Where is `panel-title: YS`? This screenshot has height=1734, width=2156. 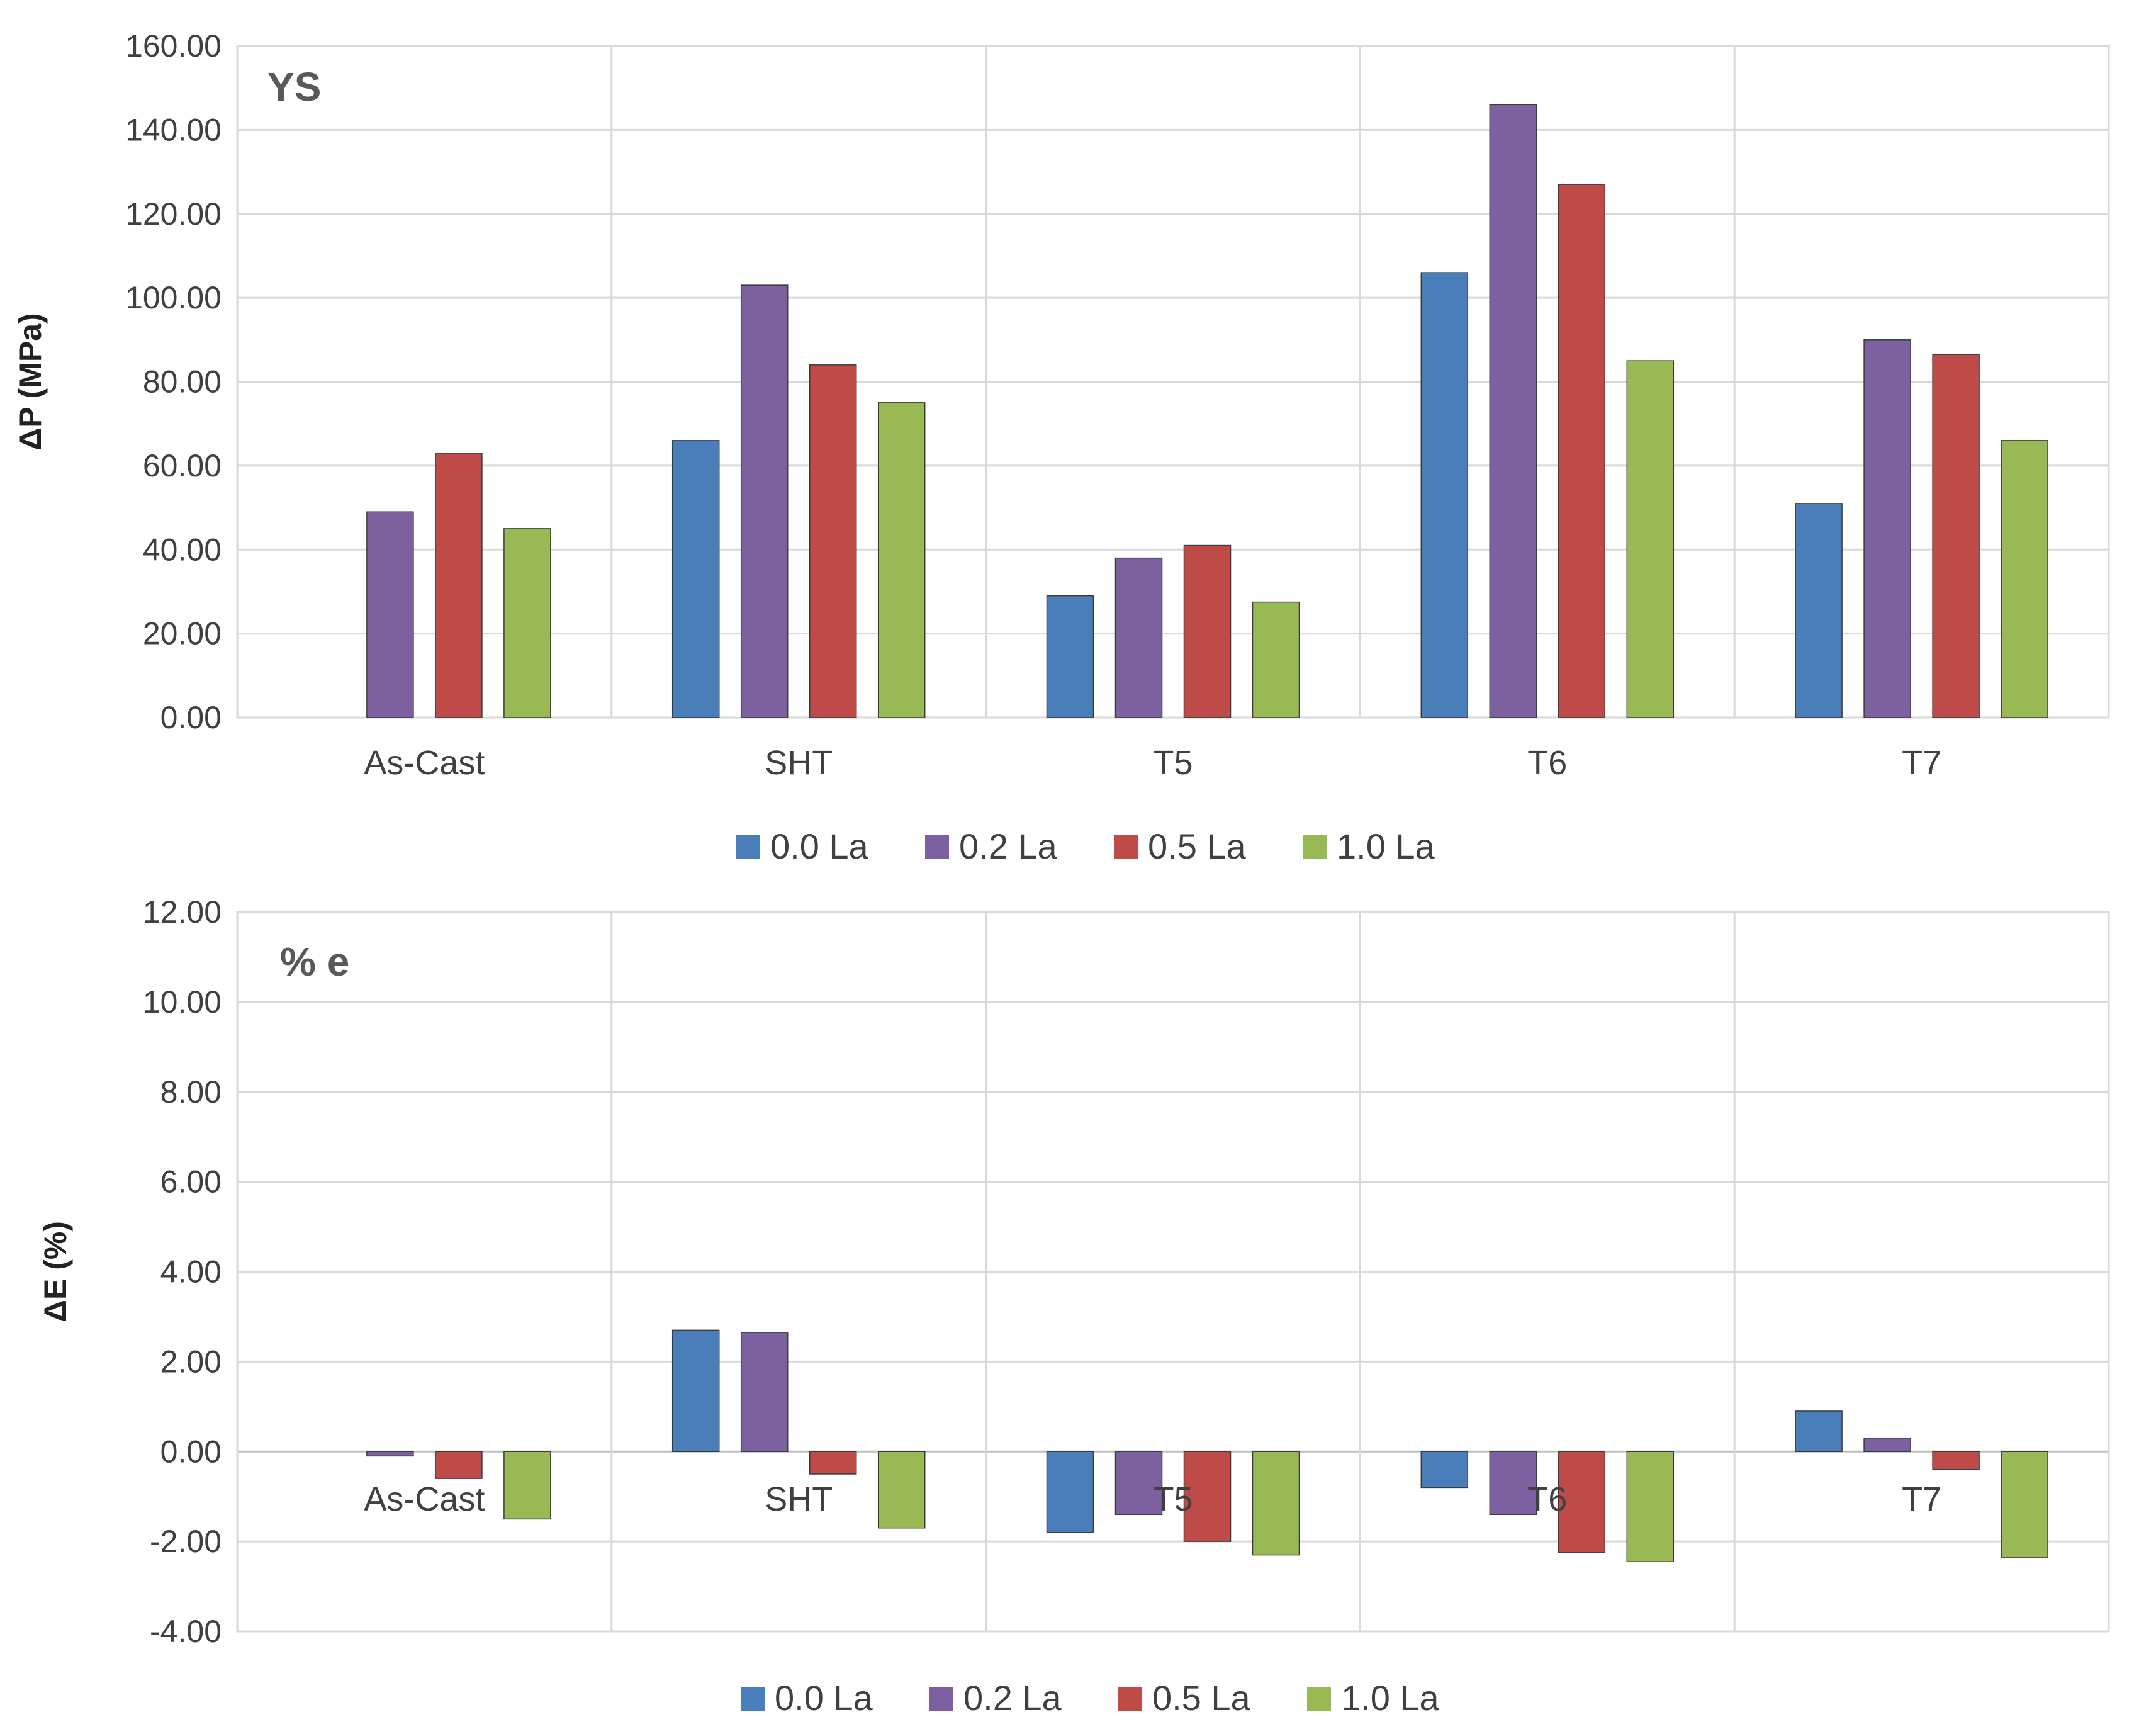 panel-title: YS is located at coordinates (294, 87).